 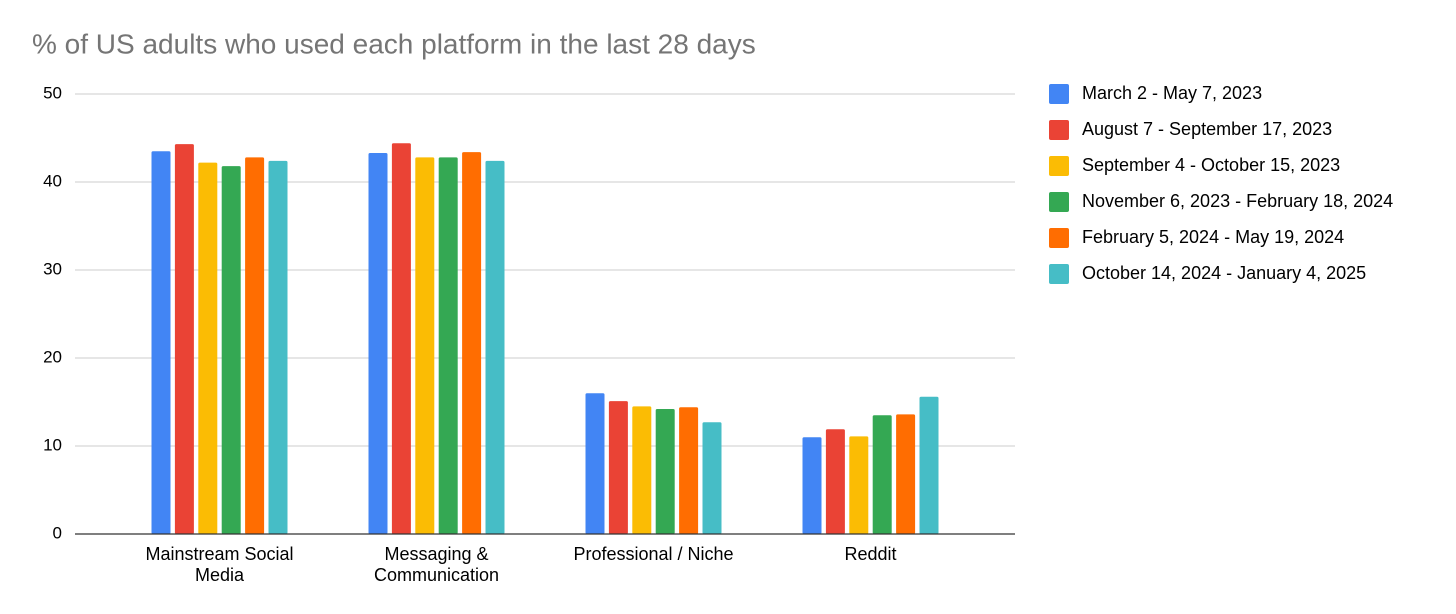 What do you see at coordinates (1172, 93) in the screenshot?
I see `legend-label: March 2 - May 7, 2023` at bounding box center [1172, 93].